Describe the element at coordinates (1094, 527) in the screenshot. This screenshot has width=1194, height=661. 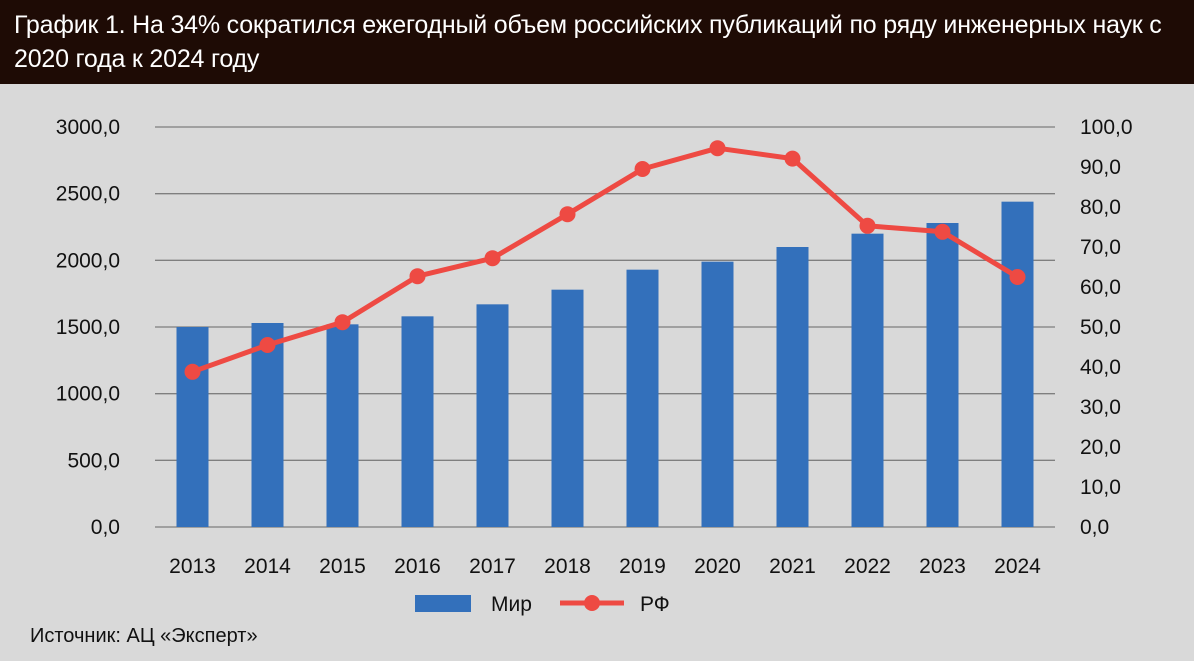
I see `y-right-tick-label: 0,0` at that location.